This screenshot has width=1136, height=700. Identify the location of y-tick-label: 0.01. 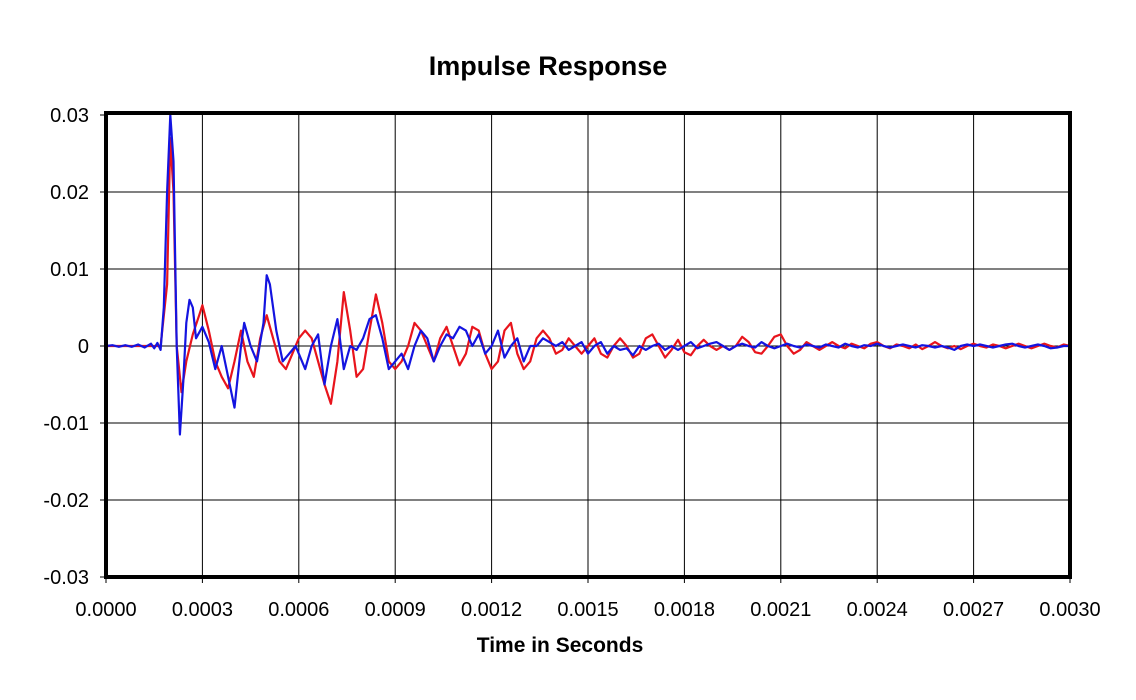
(69, 270).